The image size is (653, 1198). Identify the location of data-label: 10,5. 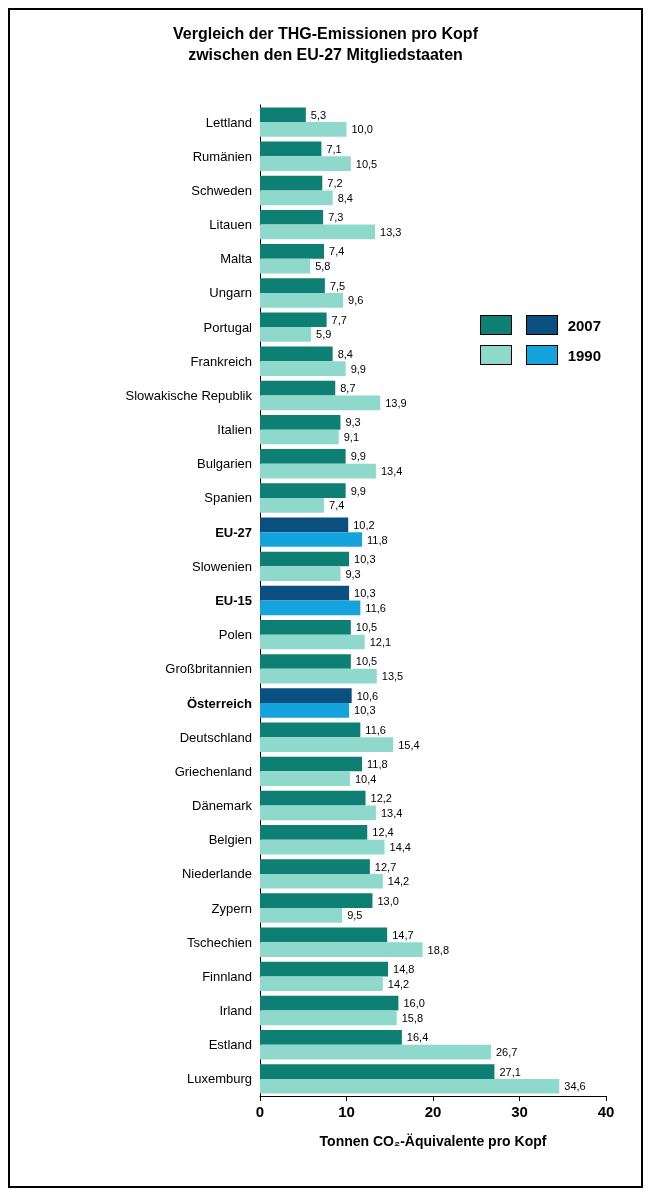
(366, 163).